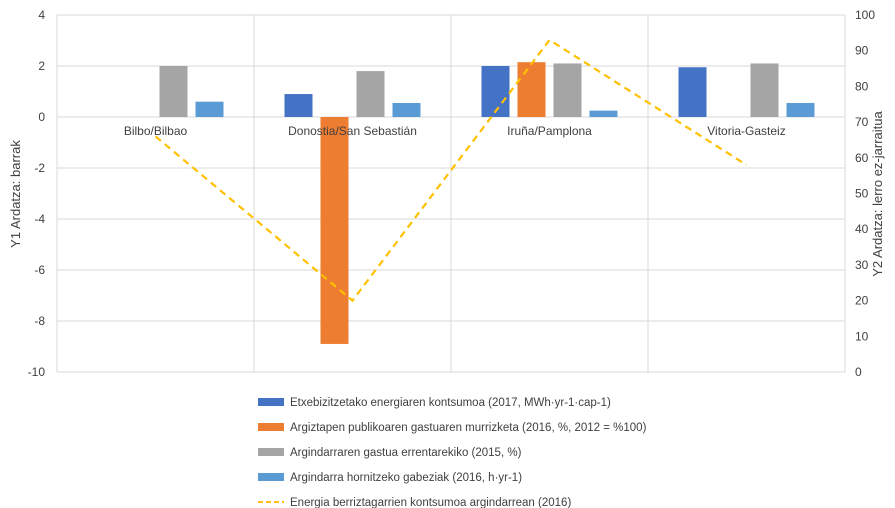 Image resolution: width=895 pixels, height=508 pixels. What do you see at coordinates (862, 194) in the screenshot?
I see `y2-tick-label: 50` at bounding box center [862, 194].